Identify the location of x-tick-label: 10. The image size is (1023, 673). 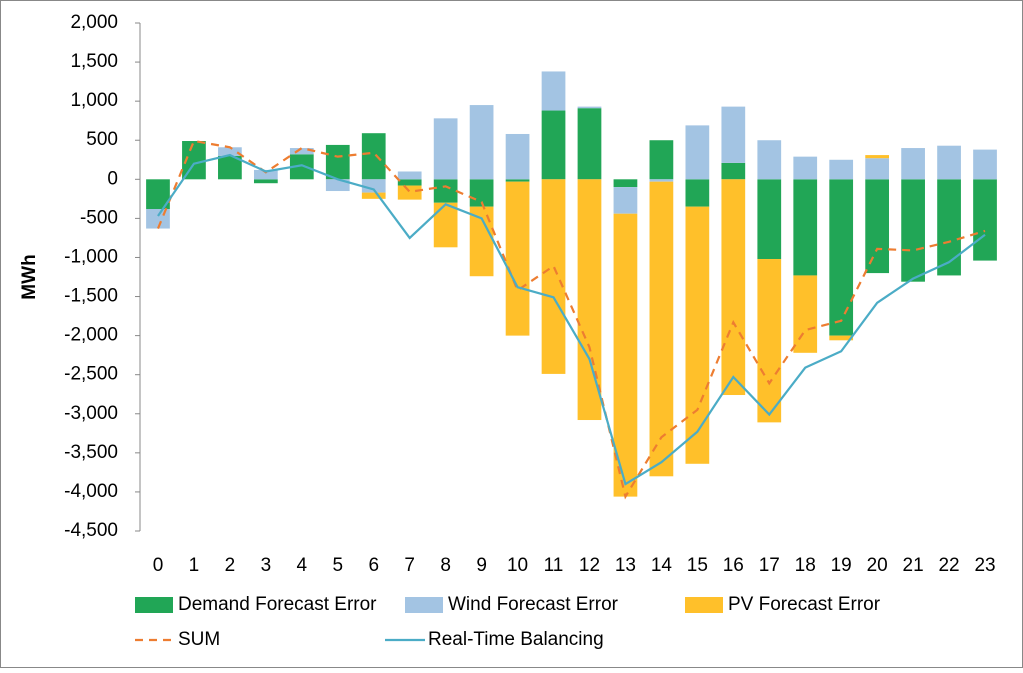
(517, 565).